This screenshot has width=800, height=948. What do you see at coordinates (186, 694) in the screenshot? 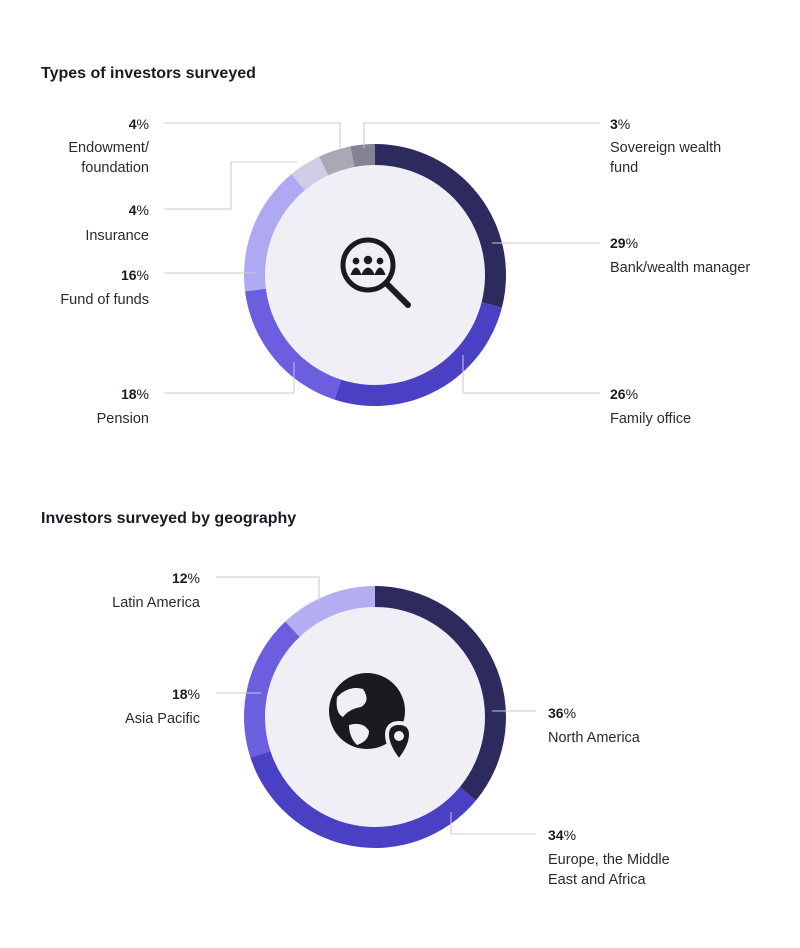
I see `value-label-asia-pacific: 18%` at bounding box center [186, 694].